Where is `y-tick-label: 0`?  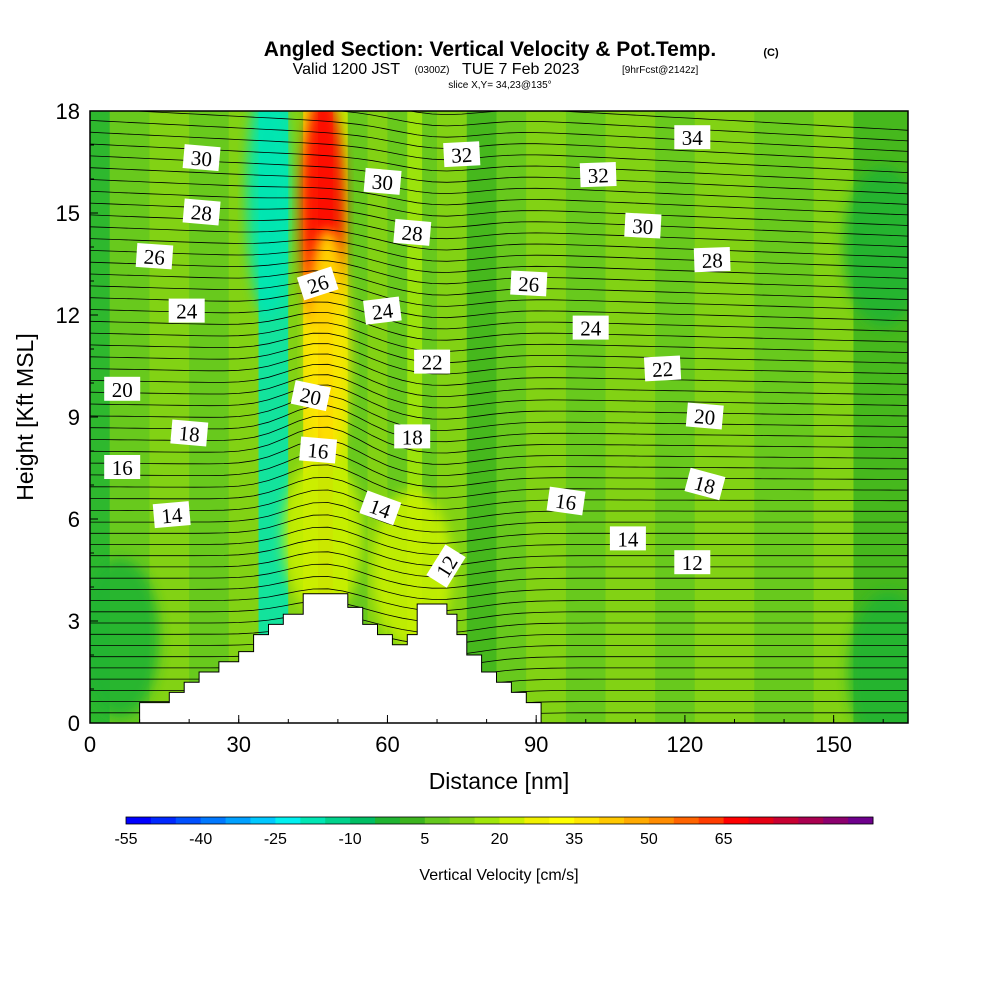
y-tick-label: 0 is located at coordinates (74, 723).